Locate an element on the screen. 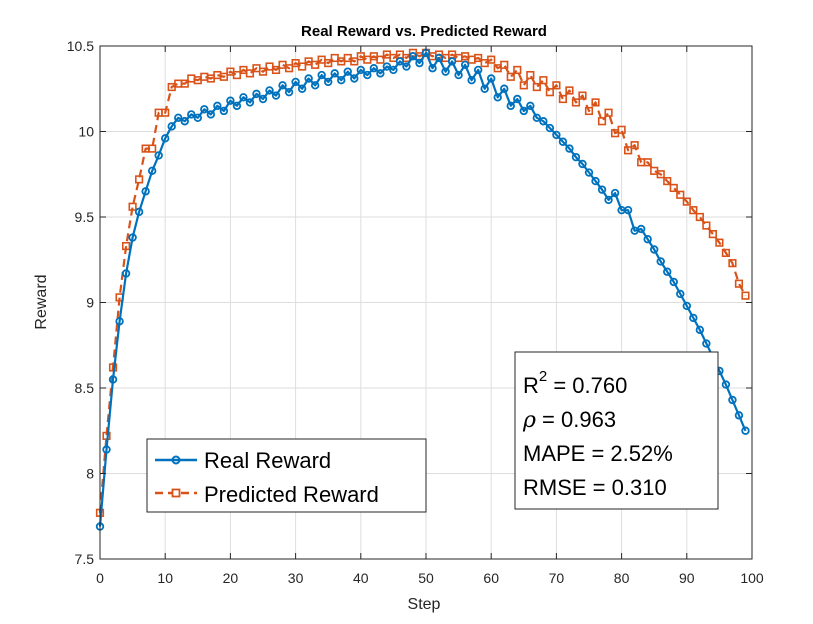 The width and height of the screenshot is (813, 624). legend: Real Reward Predicted Reward is located at coordinates (286, 475).